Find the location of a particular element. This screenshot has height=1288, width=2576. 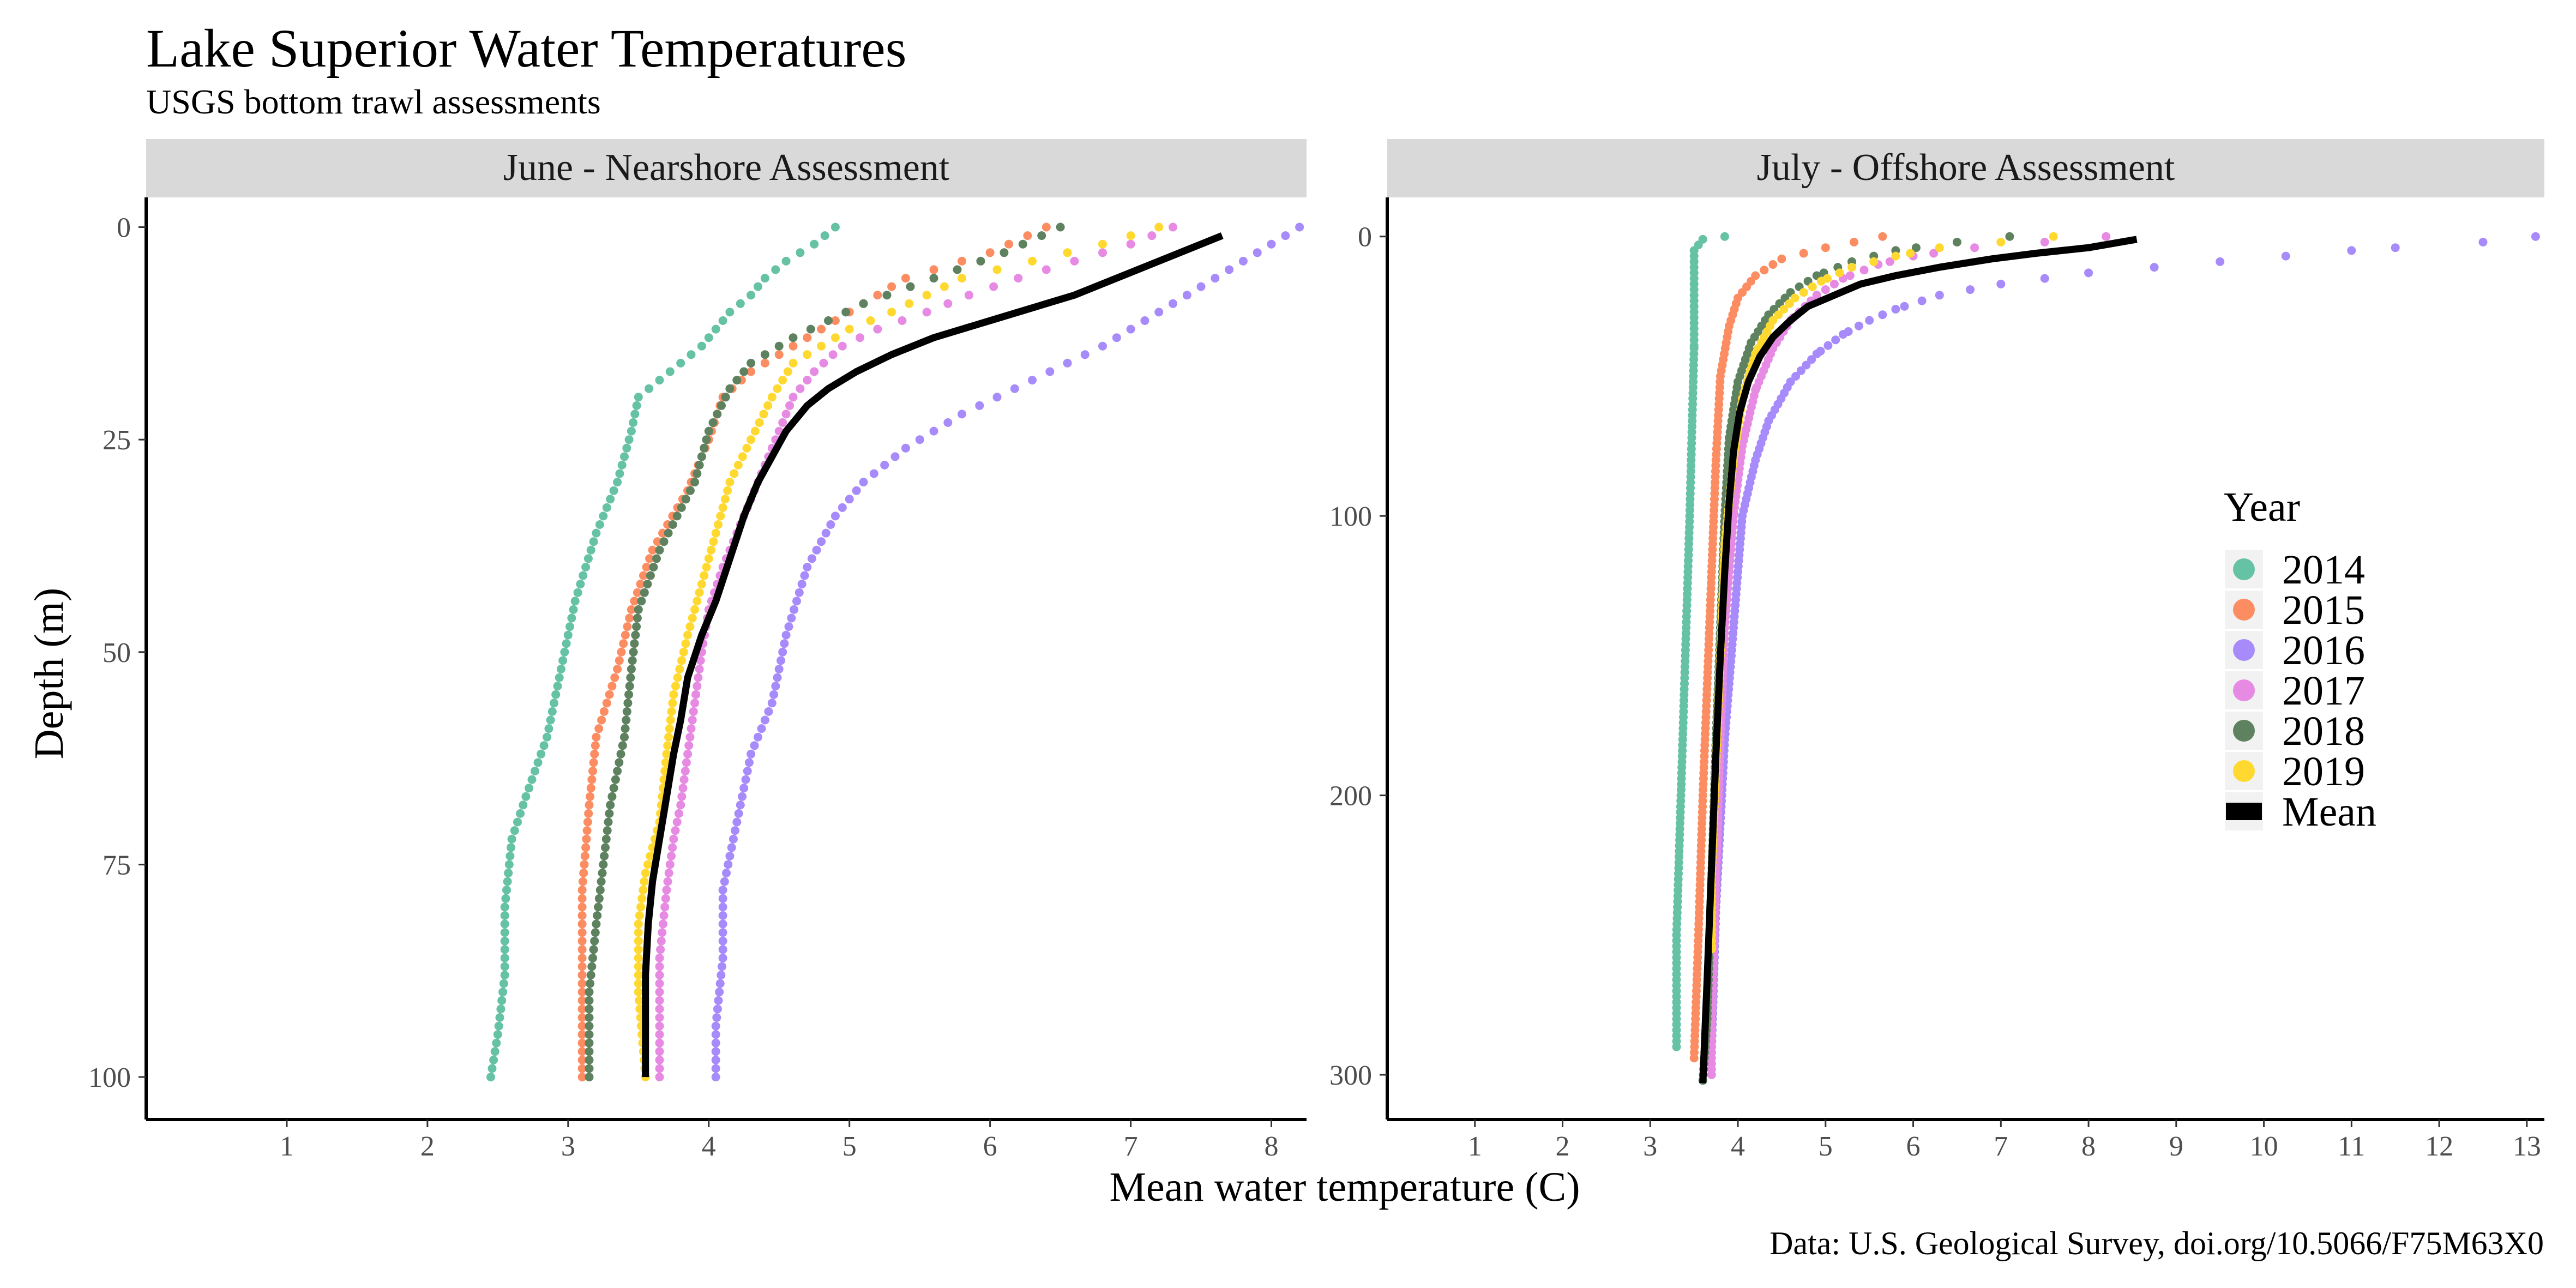

series-mean is located at coordinates (1918, 660).